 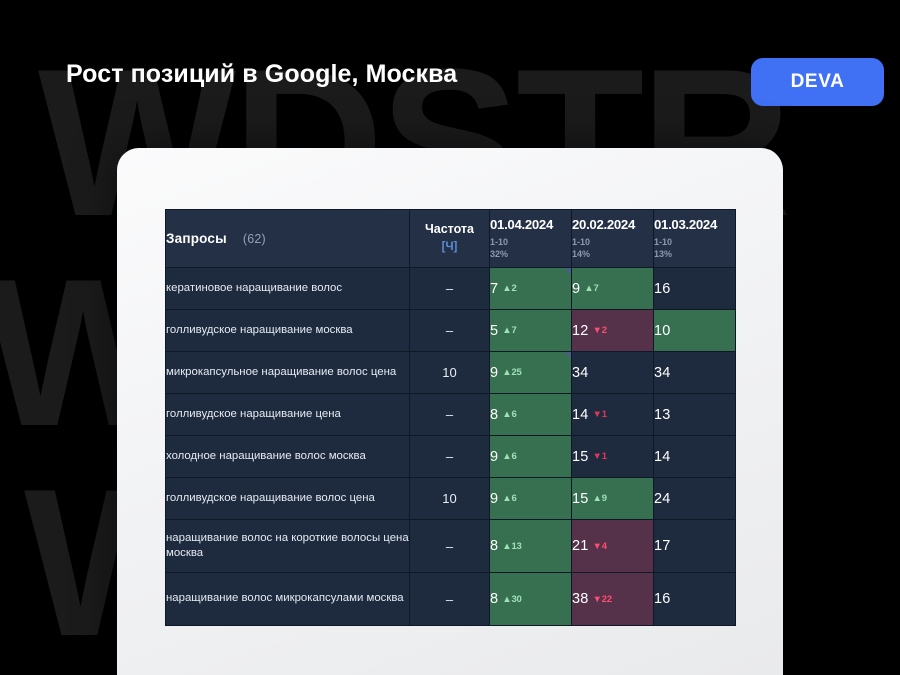 What do you see at coordinates (287, 288) in the screenshot?
I see `query-cell: кератиновое наращивание волос` at bounding box center [287, 288].